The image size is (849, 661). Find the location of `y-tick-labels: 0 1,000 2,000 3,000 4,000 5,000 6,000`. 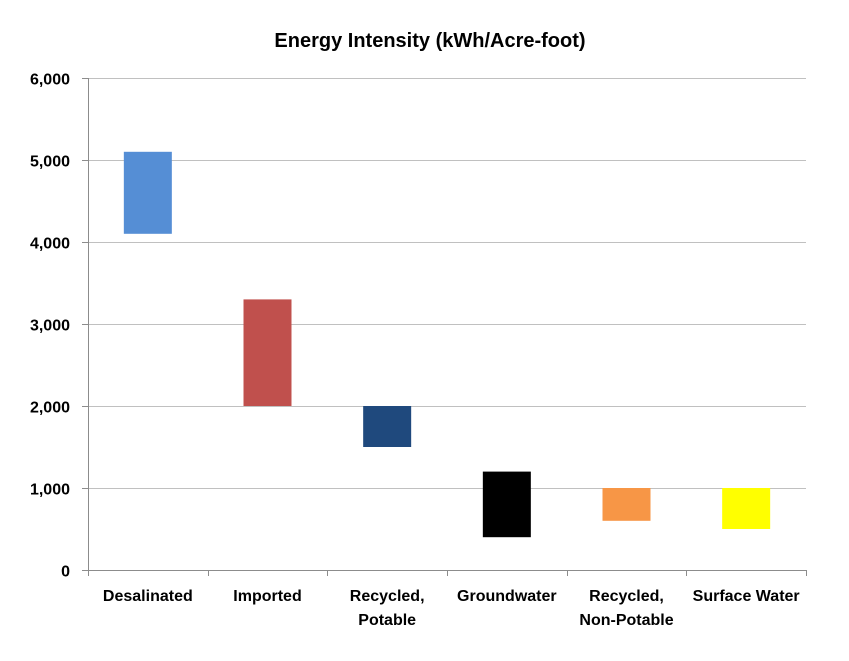

y-tick-labels: 0 1,000 2,000 3,000 4,000 5,000 6,000 is located at coordinates (50, 326).